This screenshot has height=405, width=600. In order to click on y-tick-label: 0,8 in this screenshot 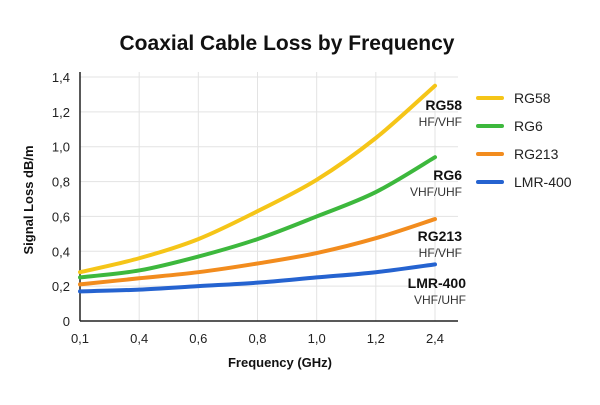, I will do `click(61, 182)`.